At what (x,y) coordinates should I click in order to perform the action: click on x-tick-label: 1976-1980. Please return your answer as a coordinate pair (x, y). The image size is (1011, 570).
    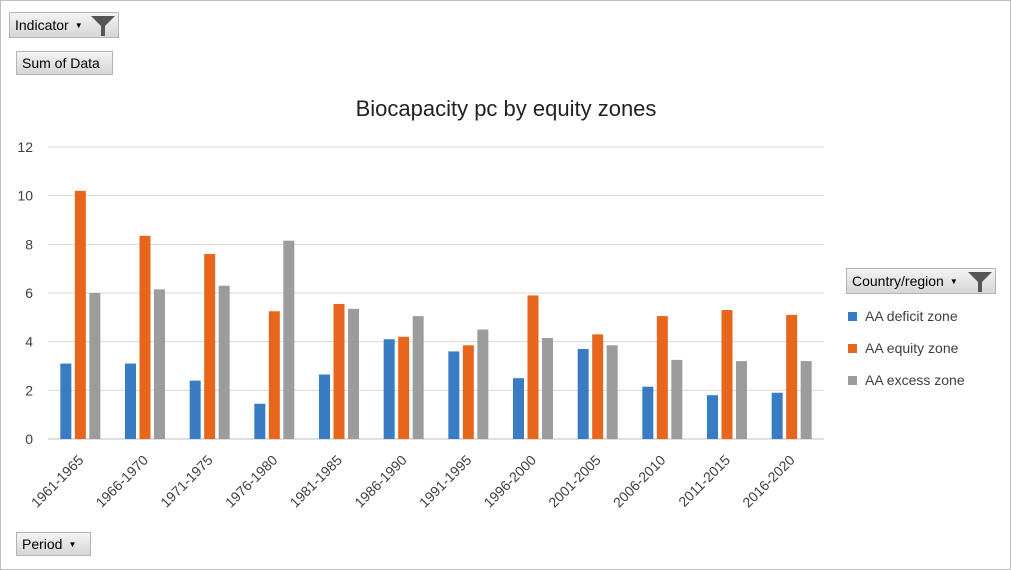
    Looking at the image, I should click on (251, 481).